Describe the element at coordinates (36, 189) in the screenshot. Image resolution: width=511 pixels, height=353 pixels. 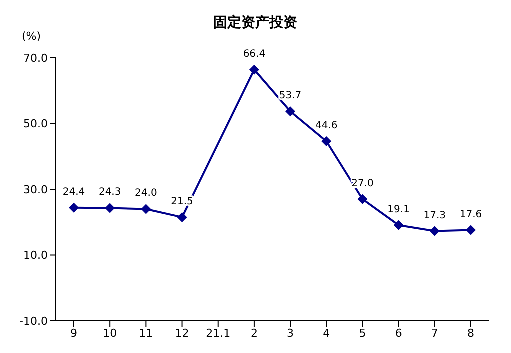
I see `y-tick-label: 30.0` at that location.